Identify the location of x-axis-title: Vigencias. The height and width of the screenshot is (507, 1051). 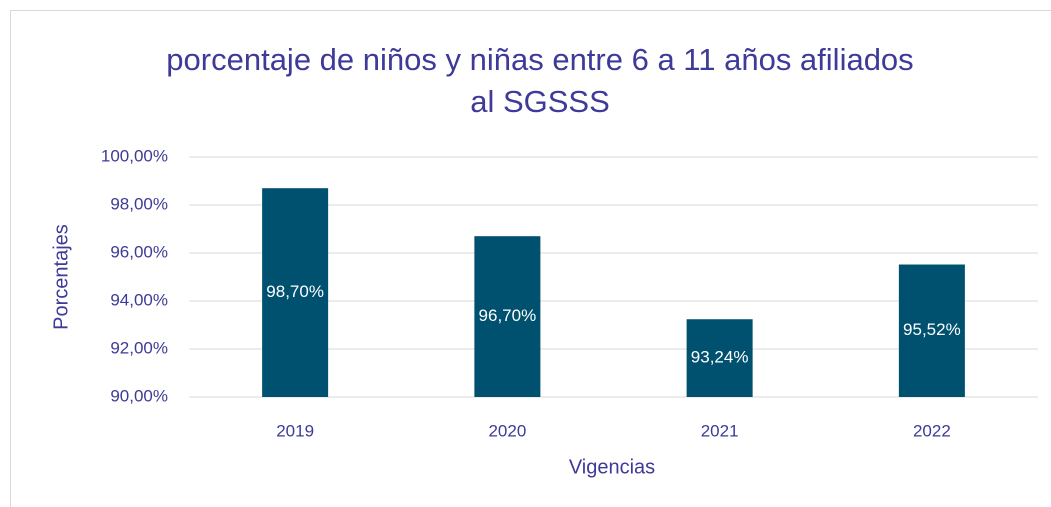
(612, 467).